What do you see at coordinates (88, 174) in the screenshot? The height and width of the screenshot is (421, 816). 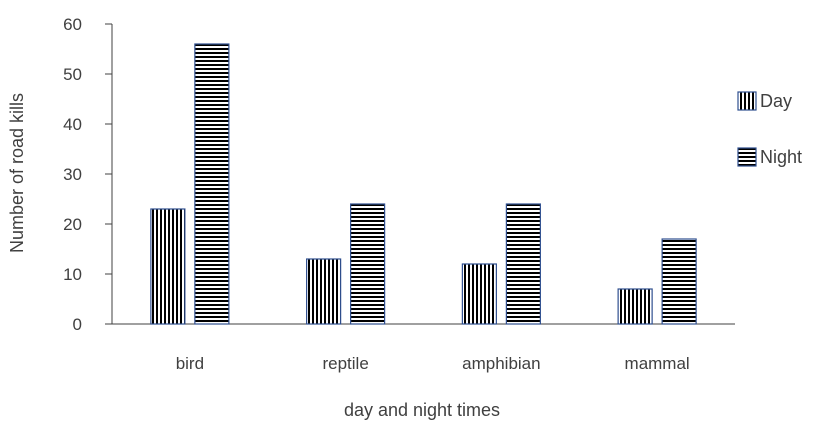 I see `y-axis: 0 10 20 30 40 50 60` at bounding box center [88, 174].